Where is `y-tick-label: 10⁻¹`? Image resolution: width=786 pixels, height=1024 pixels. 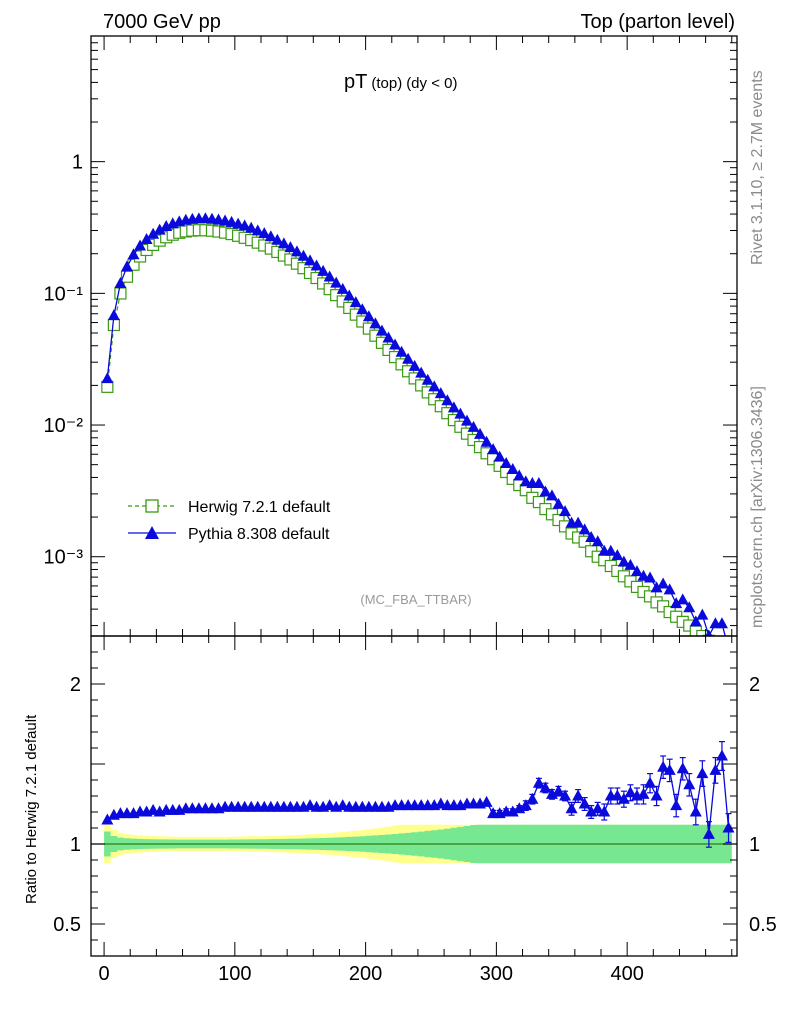 y-tick-label: 10⁻¹ is located at coordinates (64, 294).